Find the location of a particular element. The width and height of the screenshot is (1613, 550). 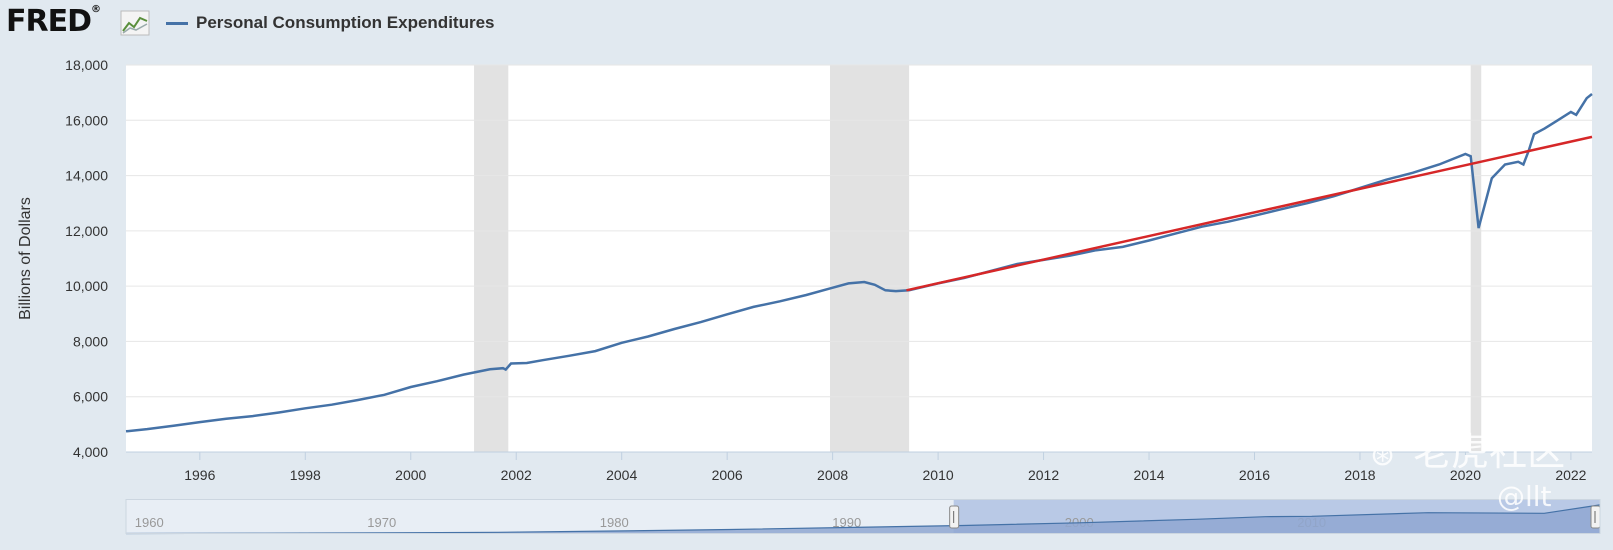

x-tick-label: 2020 is located at coordinates (1465, 475).